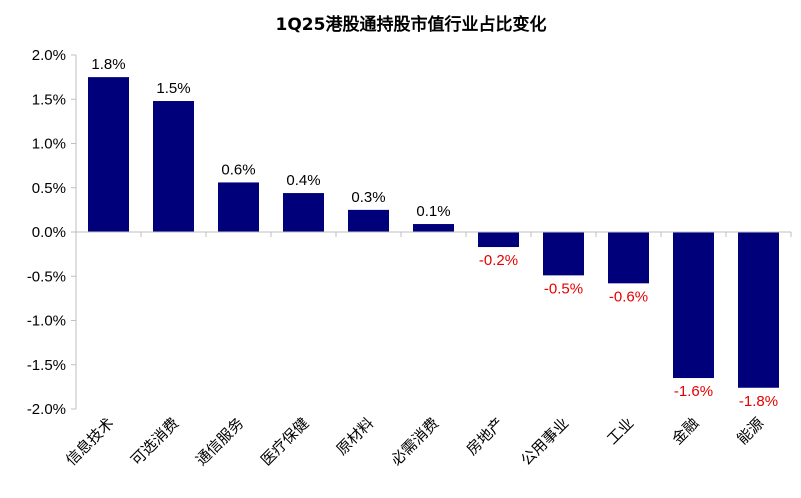  What do you see at coordinates (49, 188) in the screenshot?
I see `y-tick-label: 0.5%` at bounding box center [49, 188].